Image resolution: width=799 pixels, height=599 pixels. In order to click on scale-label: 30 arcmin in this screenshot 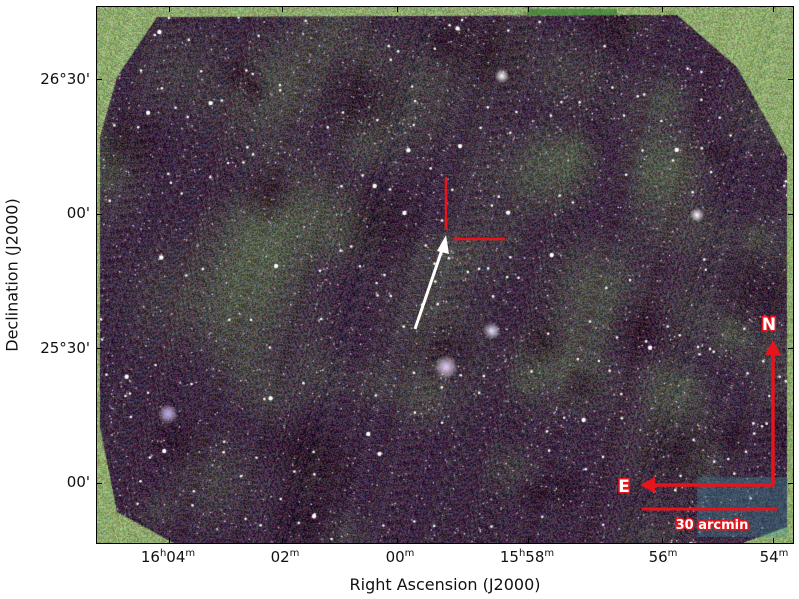, I will do `click(712, 525)`.